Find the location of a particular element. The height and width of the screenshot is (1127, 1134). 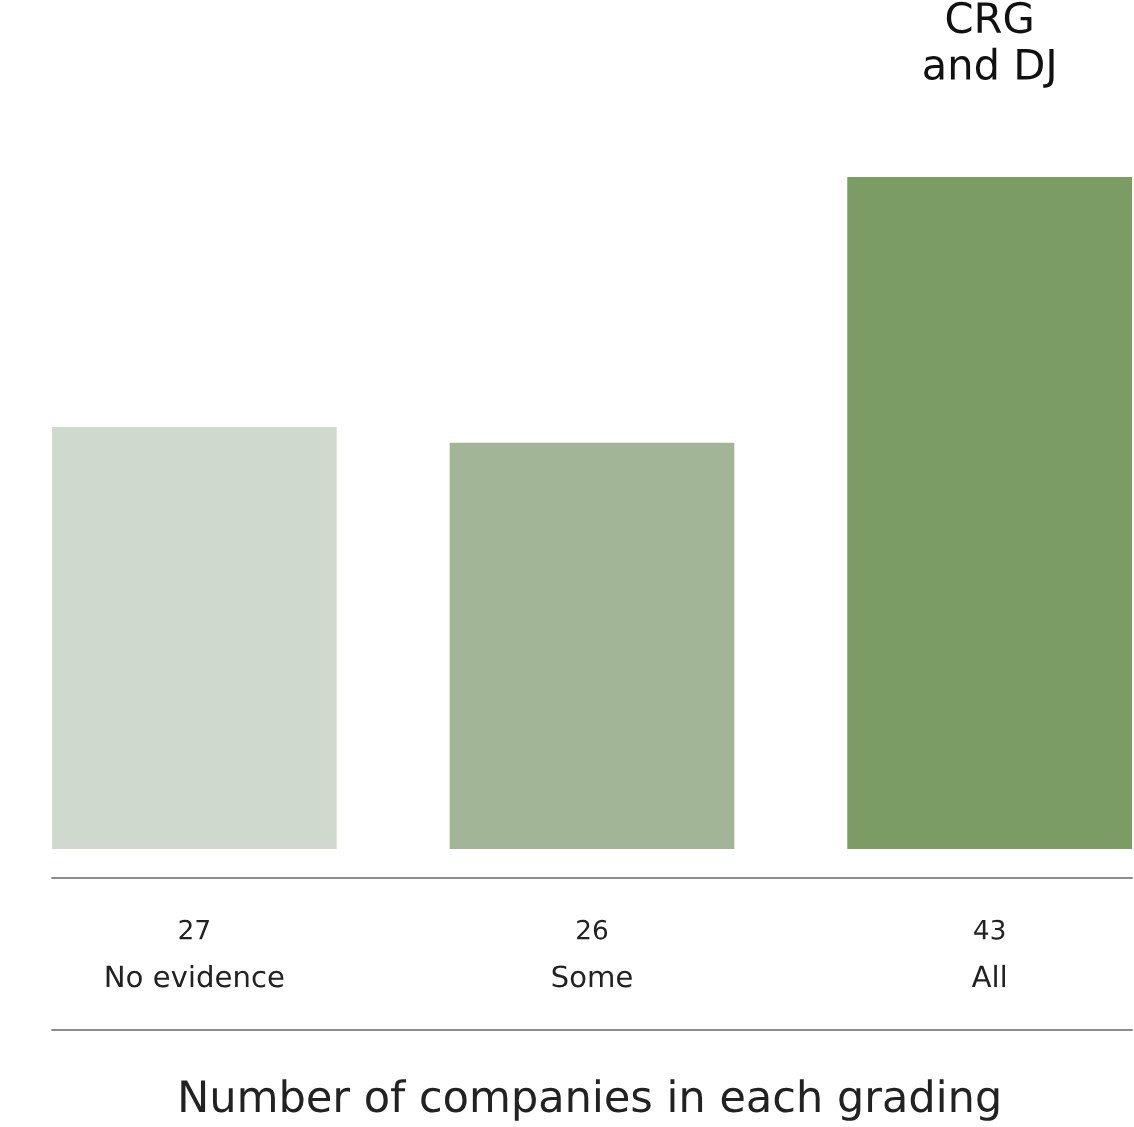

data-label: 43 is located at coordinates (989, 929).